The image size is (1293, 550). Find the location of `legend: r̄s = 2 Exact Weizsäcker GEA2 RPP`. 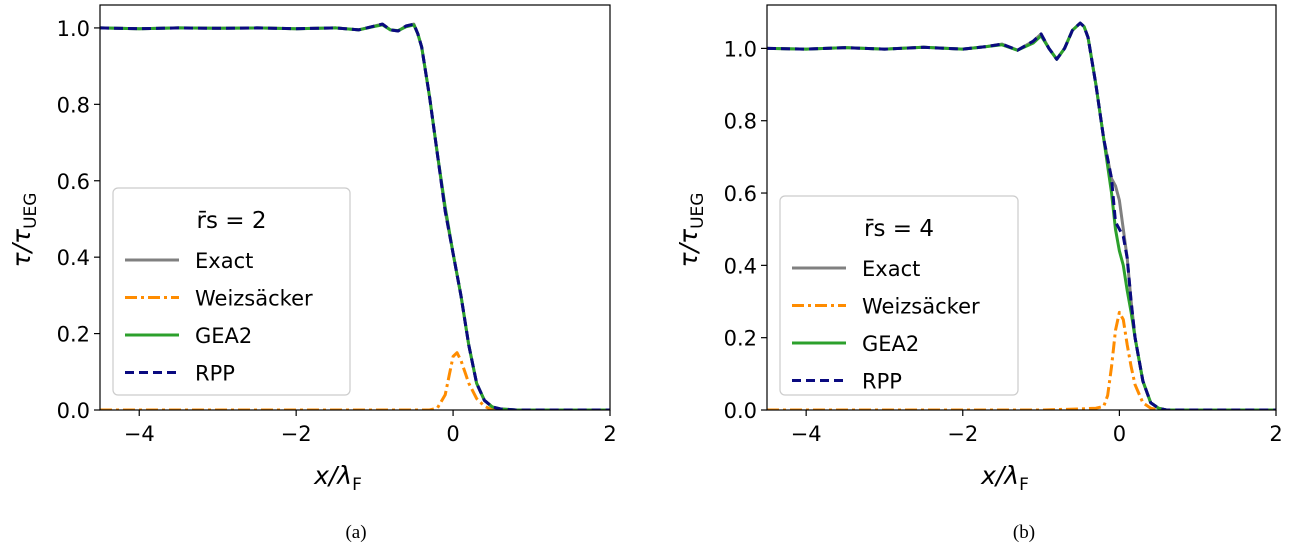

legend: r̄s = 2 Exact Weizsäcker GEA2 RPP is located at coordinates (231, 291).